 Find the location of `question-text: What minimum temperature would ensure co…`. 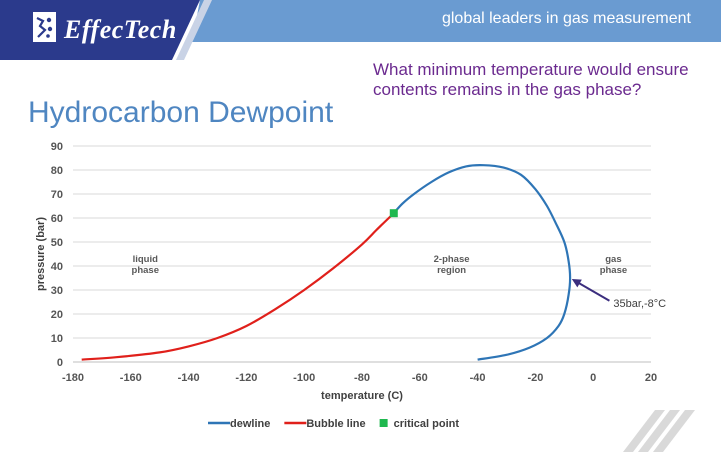

question-text: What minimum temperature would ensure co… is located at coordinates (531, 79).